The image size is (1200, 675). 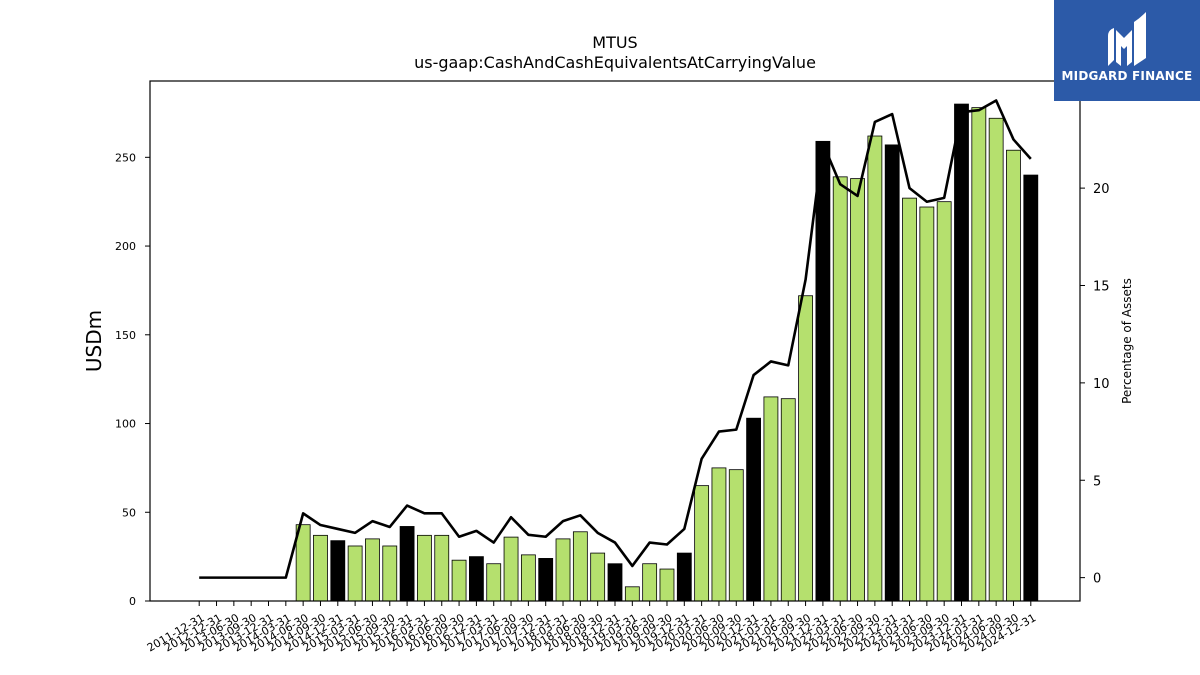 I want to click on y2-tick-label: 5, so click(x=1097, y=481).